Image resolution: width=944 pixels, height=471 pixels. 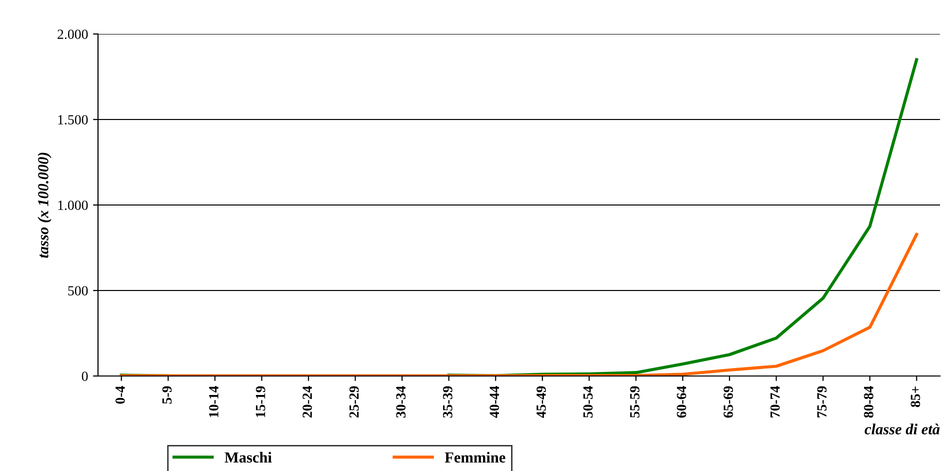 I want to click on x-tick-label: 5-9, so click(x=167, y=395).